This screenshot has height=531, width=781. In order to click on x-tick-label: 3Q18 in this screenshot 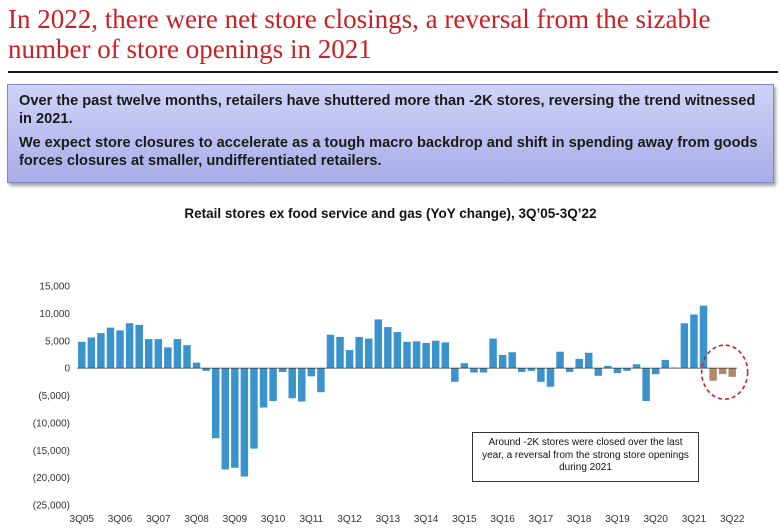, I will do `click(579, 519)`.